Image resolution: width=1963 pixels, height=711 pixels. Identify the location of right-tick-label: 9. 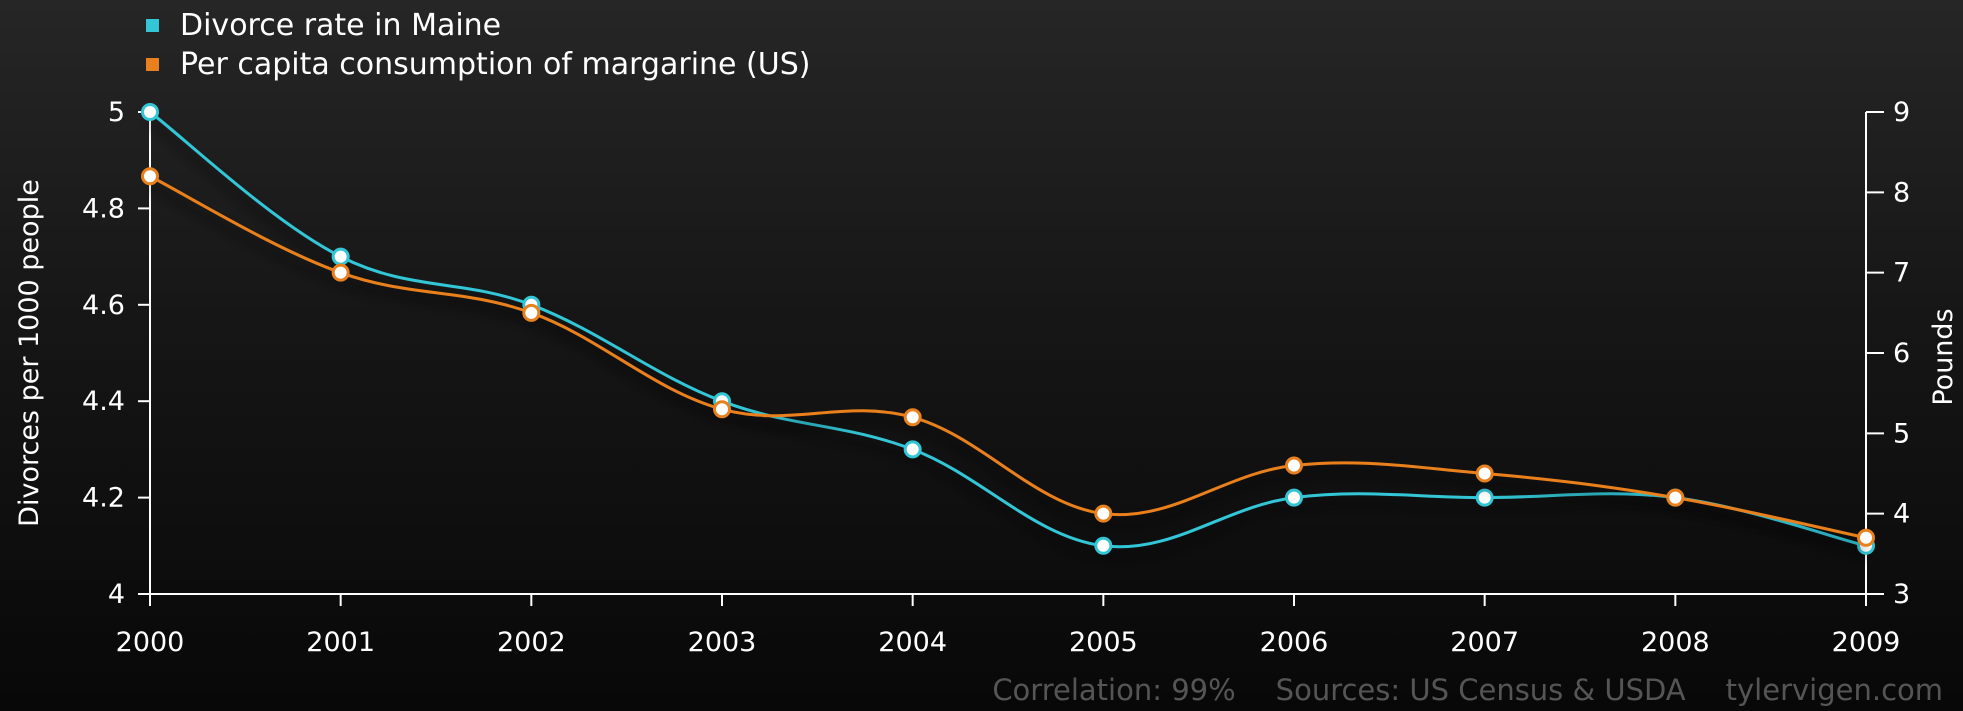
(1901, 112).